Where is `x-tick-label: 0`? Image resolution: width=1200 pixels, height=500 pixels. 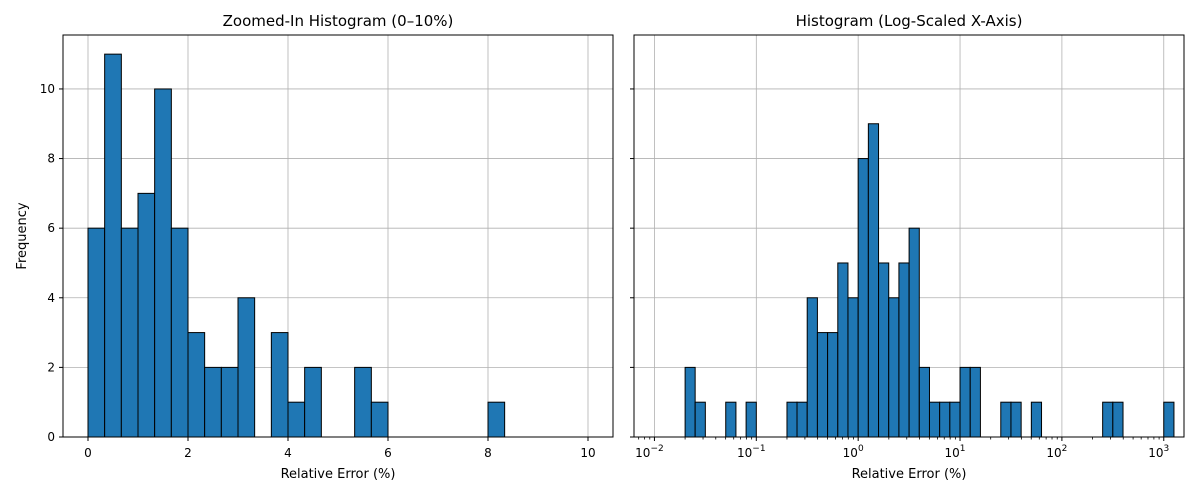 x-tick-label: 0 is located at coordinates (88, 453).